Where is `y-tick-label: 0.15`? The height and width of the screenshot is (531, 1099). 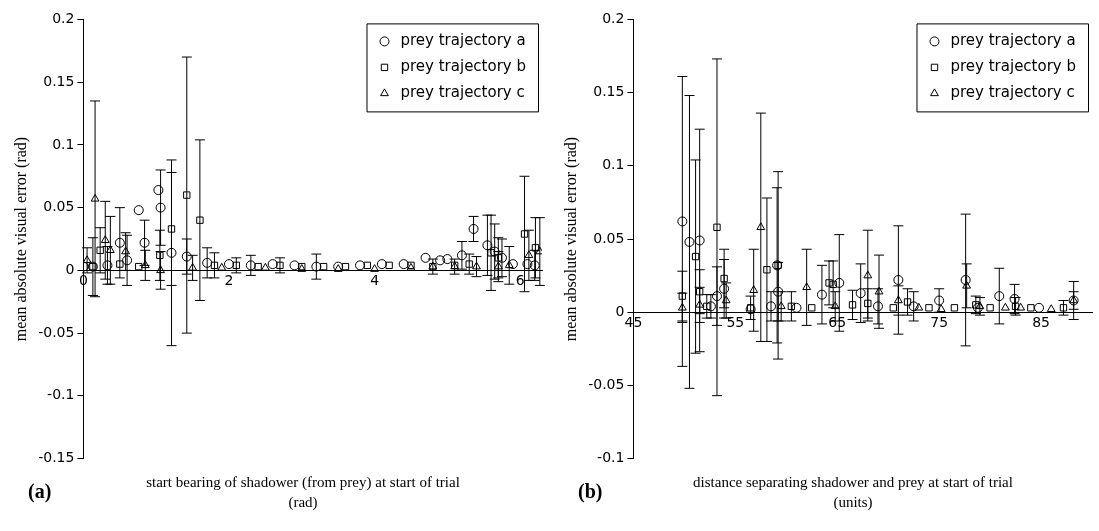 y-tick-label: 0.15 is located at coordinates (59, 80).